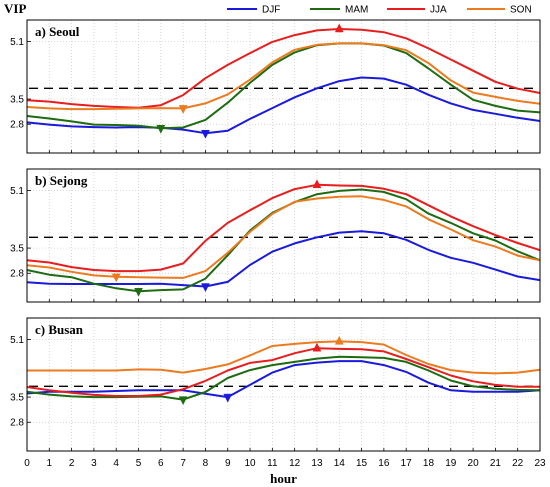  I want to click on legend-label-mam: MAM, so click(356, 10).